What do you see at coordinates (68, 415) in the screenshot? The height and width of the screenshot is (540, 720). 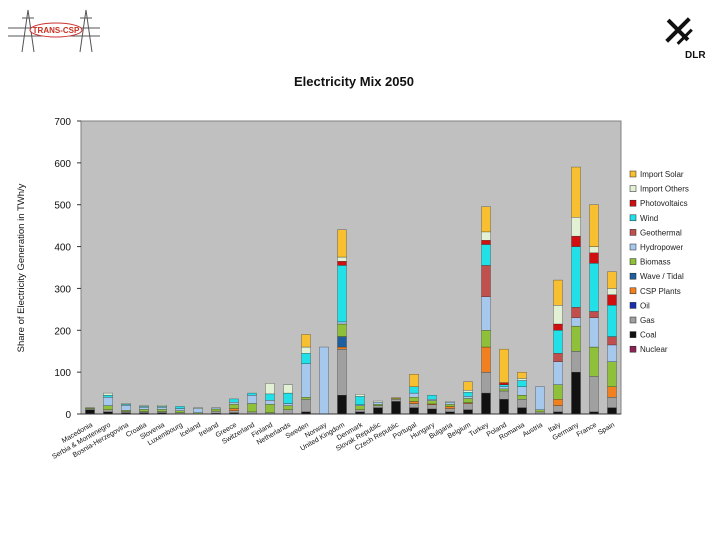 I see `y-tick-label: 0` at bounding box center [68, 415].